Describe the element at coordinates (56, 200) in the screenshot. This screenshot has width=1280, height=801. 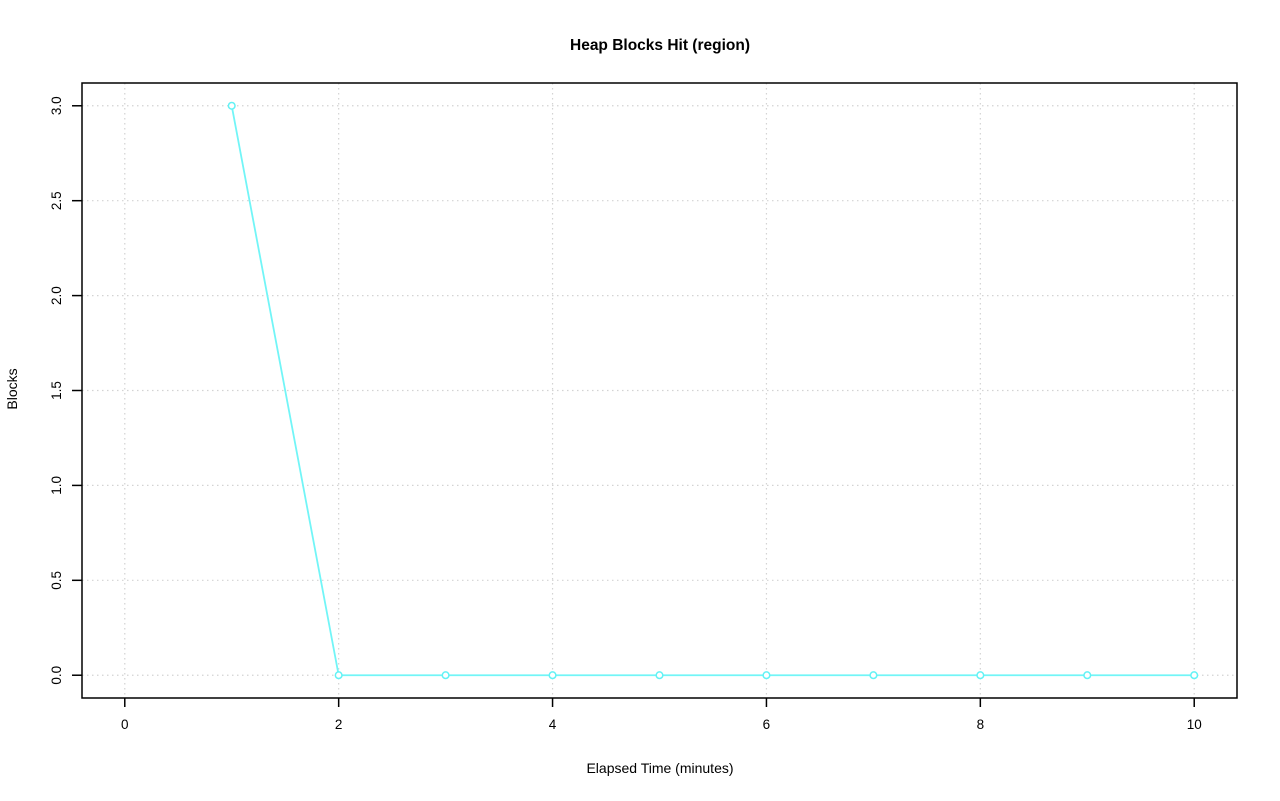
I see `y-tick-label: 2.5` at that location.